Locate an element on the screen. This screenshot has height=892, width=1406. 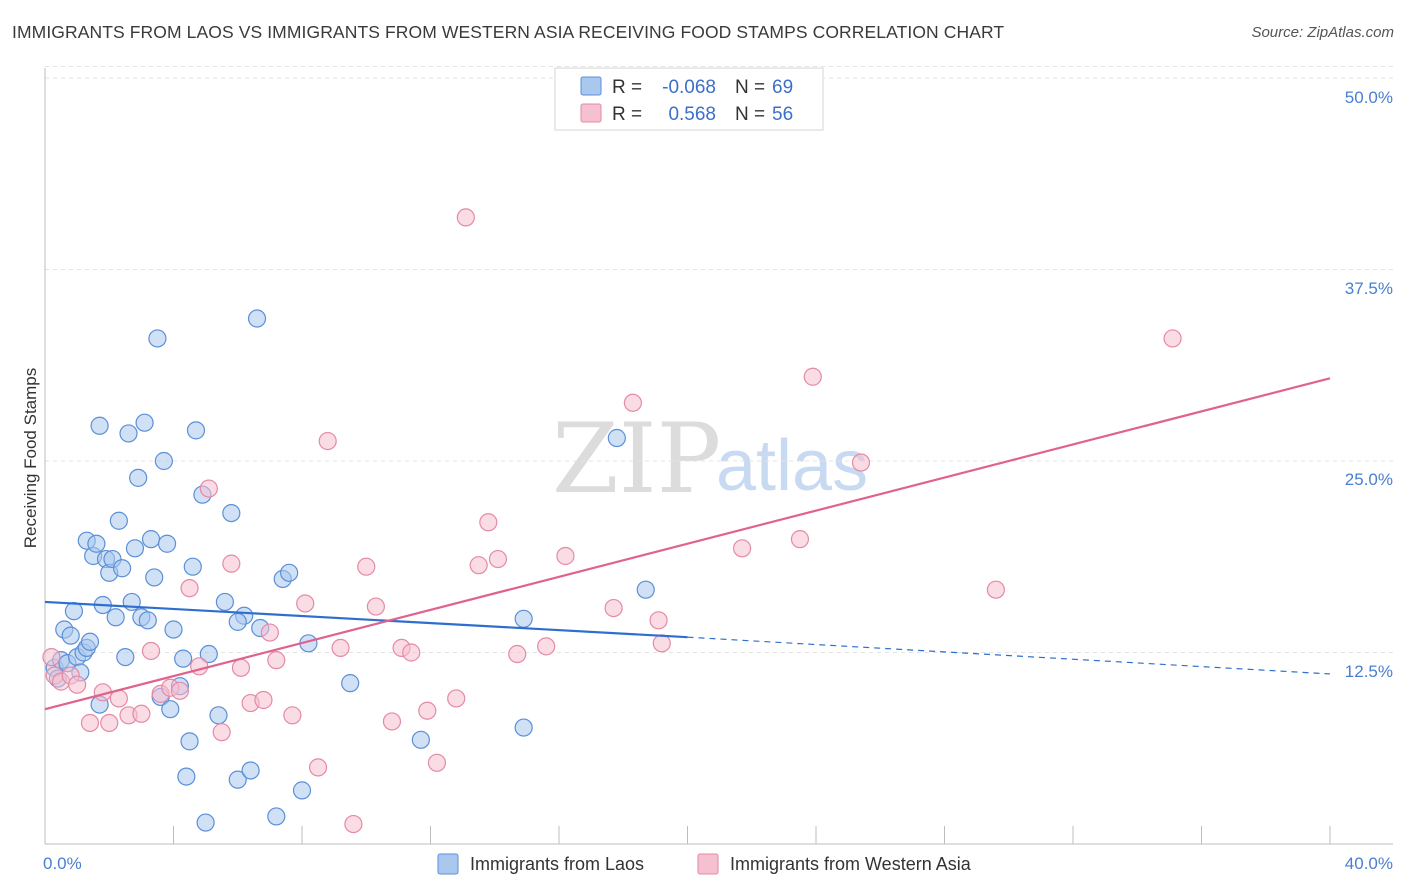
source-label: Source: ZipAtlas.com is located at coordinates (1322, 32).